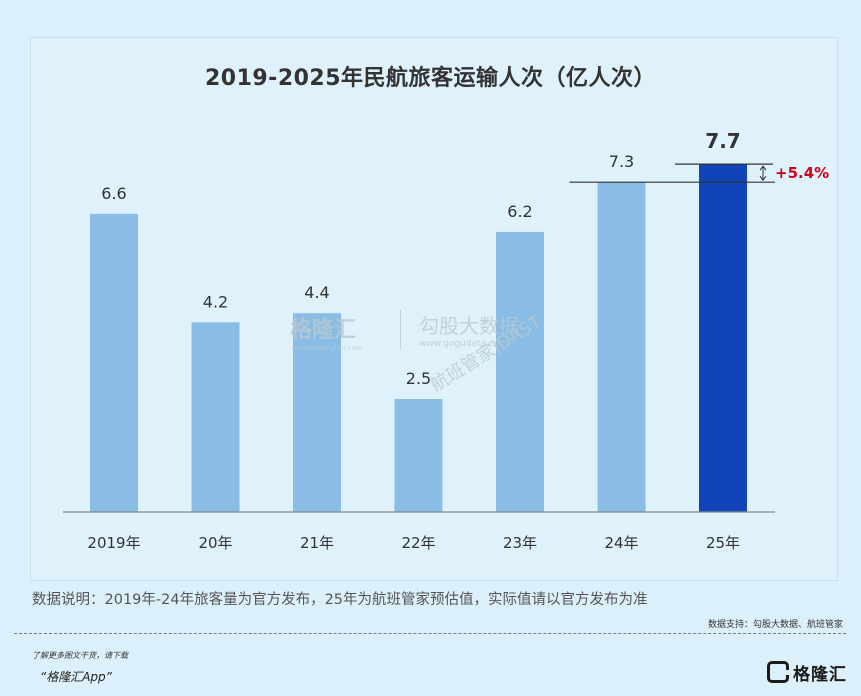 This screenshot has width=861, height=696. Describe the element at coordinates (469, 326) in the screenshot. I see `watermark-gogudata-brand: 勾股大数据` at that location.